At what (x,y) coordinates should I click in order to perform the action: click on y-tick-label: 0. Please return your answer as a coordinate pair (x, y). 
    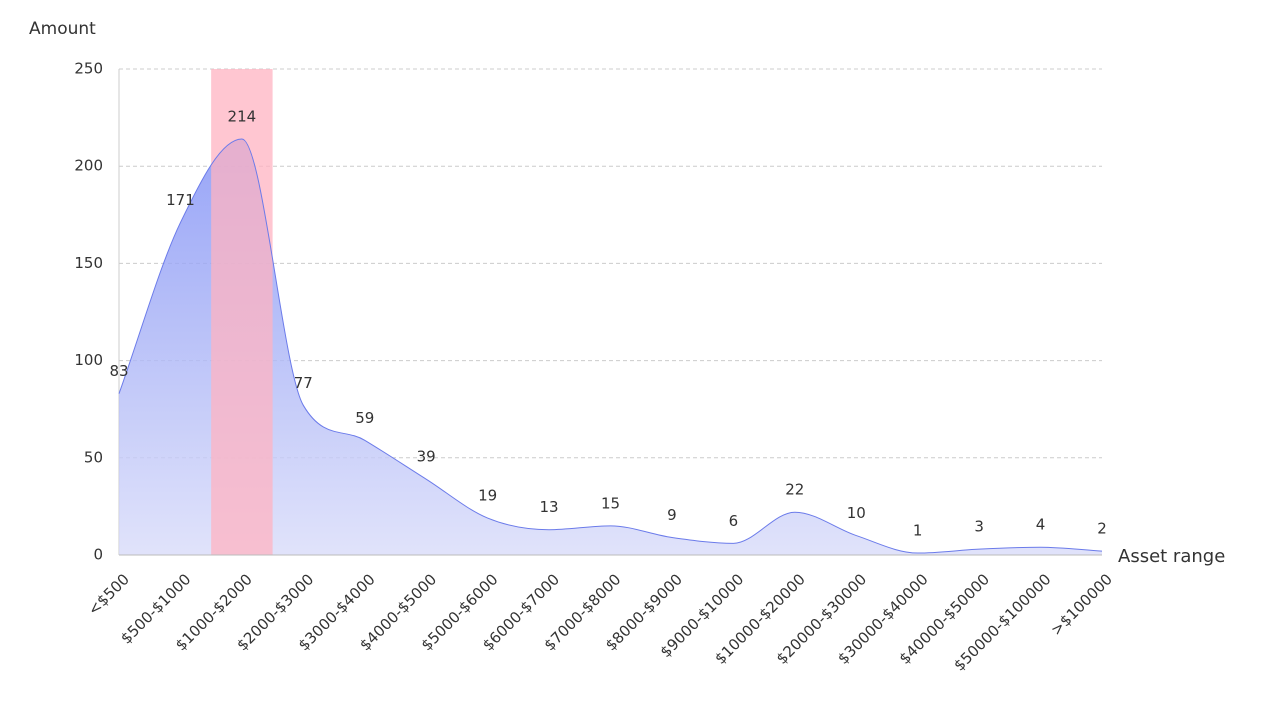
    Looking at the image, I should click on (98, 555).